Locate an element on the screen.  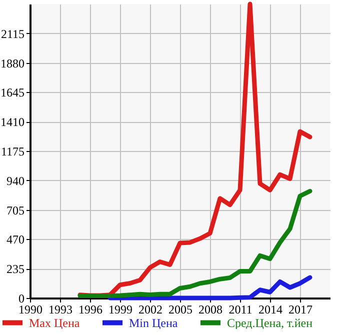
x-tick-label: 2017 is located at coordinates (300, 309).